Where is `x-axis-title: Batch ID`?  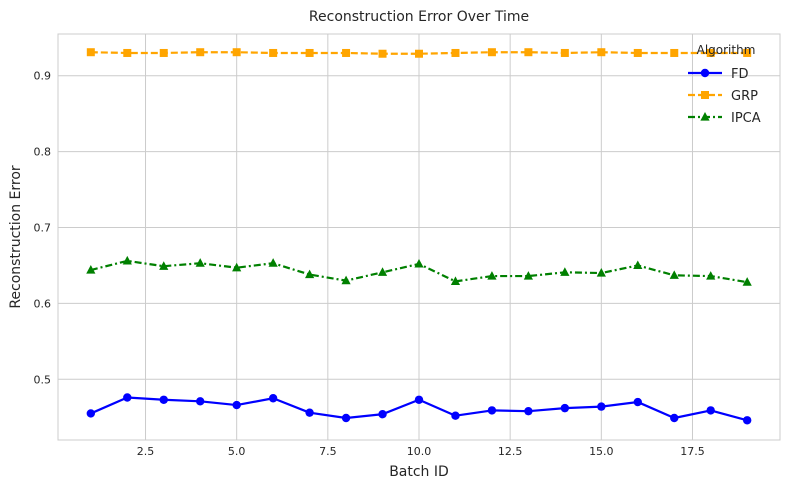 x-axis-title: Batch ID is located at coordinates (419, 472).